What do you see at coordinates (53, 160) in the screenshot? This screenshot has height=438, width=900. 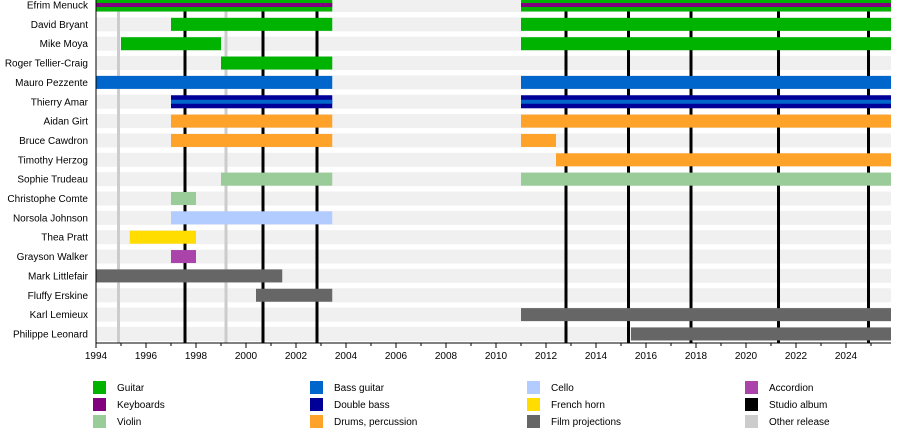 I see `member-name: Timothy Herzog` at bounding box center [53, 160].